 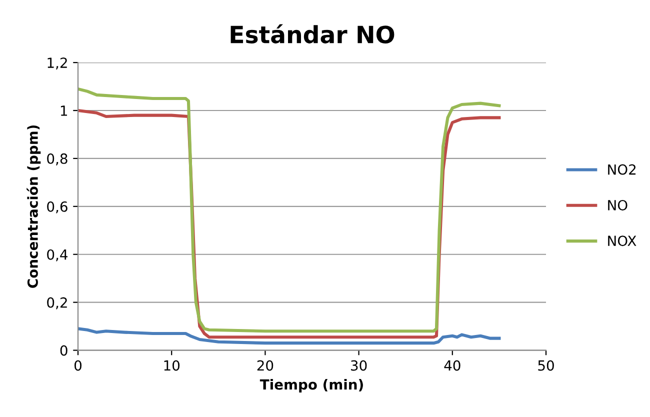 I want to click on y-tick-label: 0,6, so click(x=57, y=207).